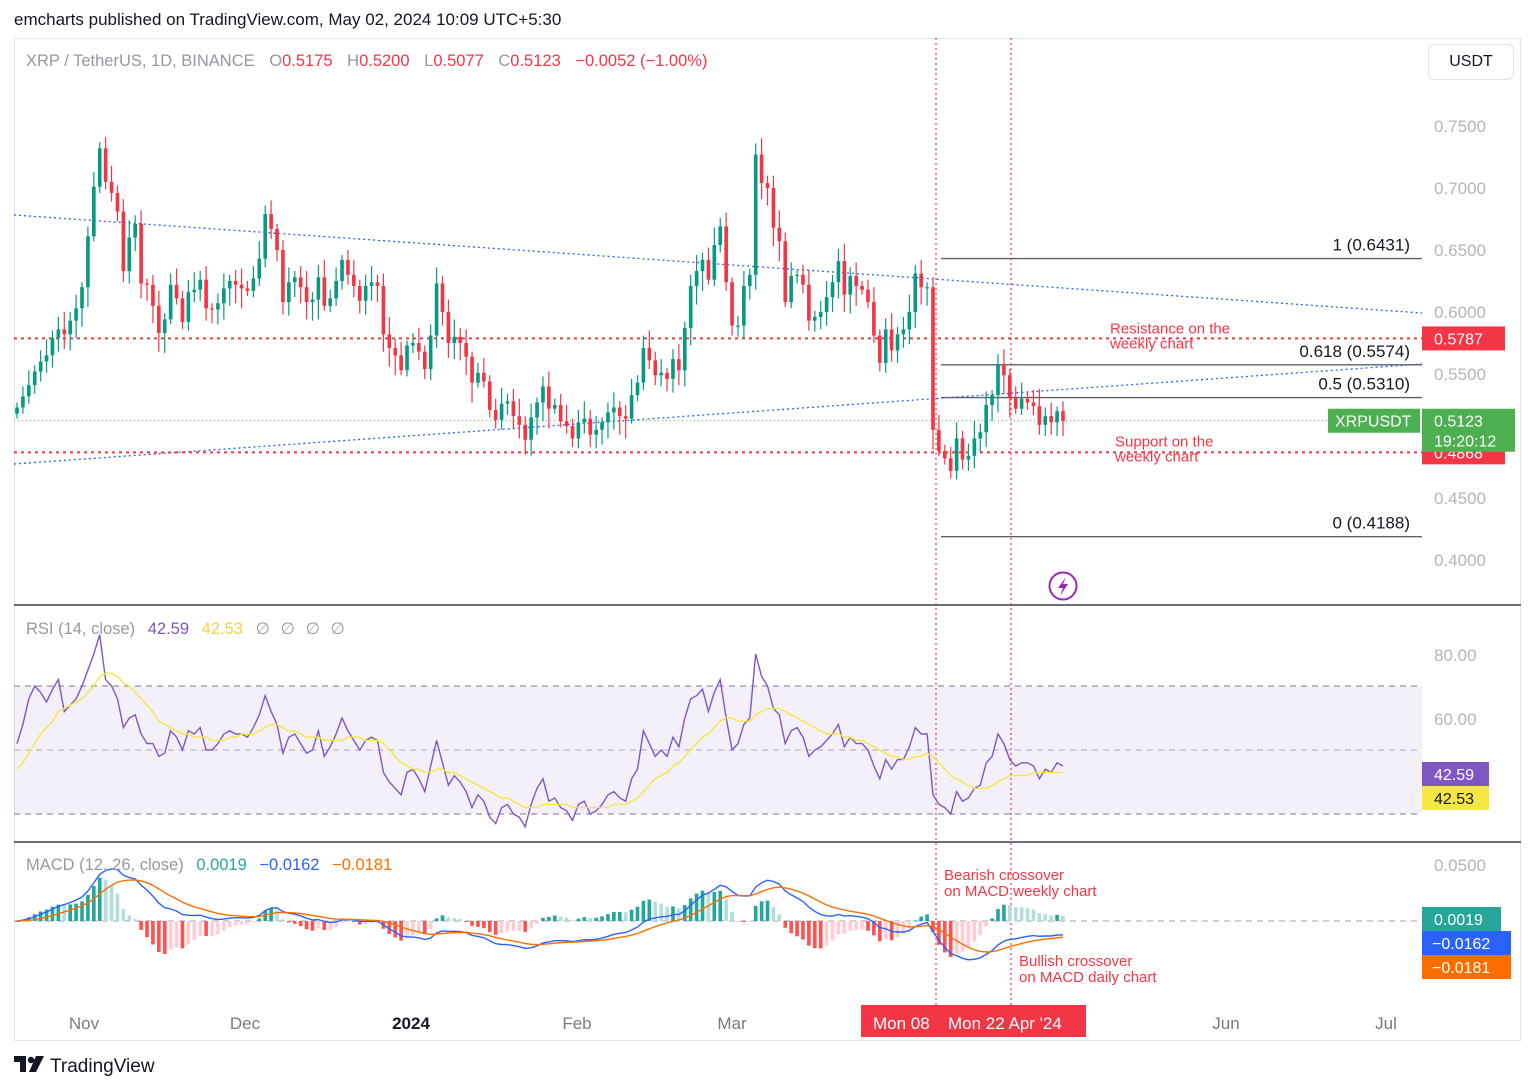 Image resolution: width=1536 pixels, height=1092 pixels. Describe the element at coordinates (1063, 586) in the screenshot. I see `events-lightning-icon` at that location.